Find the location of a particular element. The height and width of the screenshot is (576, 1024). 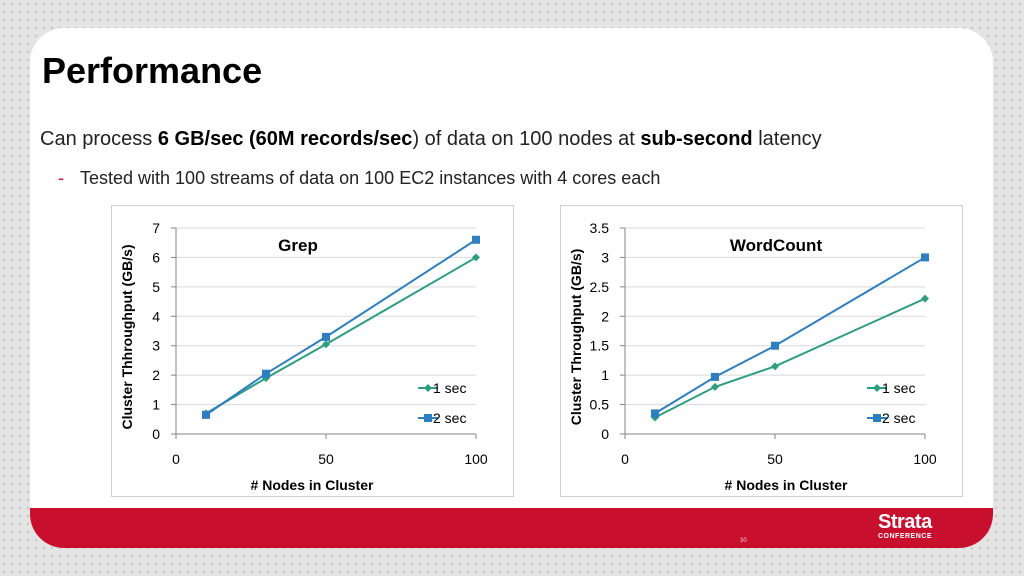

y-tick-label: 4 is located at coordinates (156, 316).